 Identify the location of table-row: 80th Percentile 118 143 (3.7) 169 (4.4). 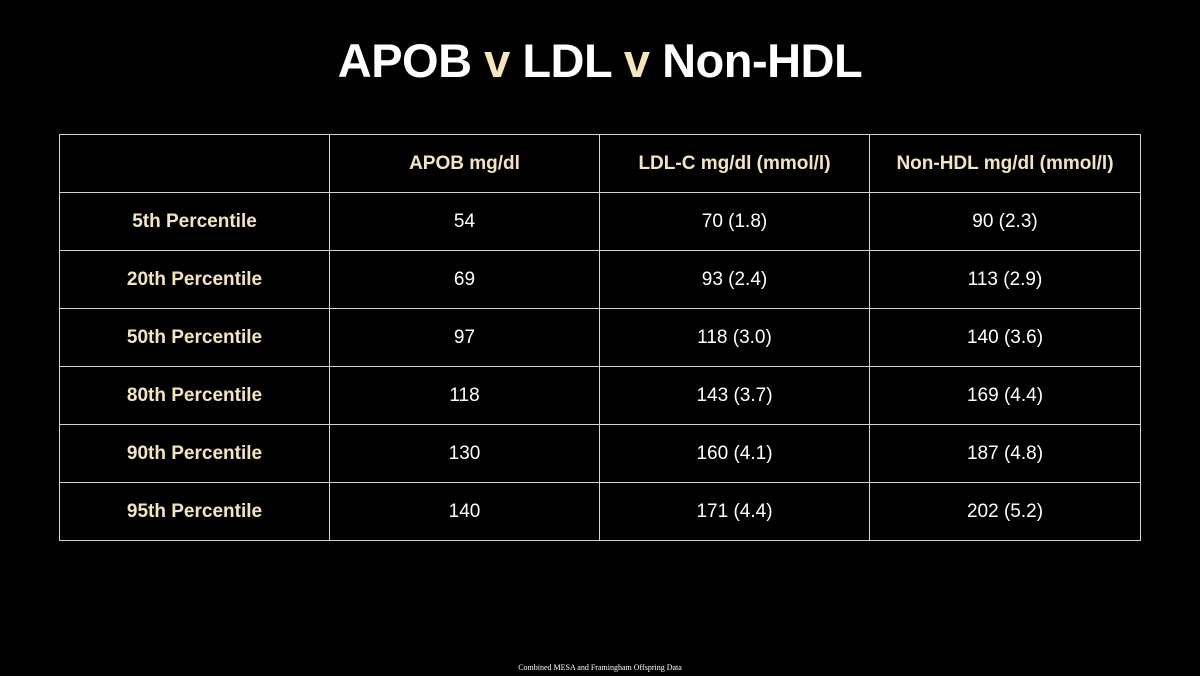
(600, 395).